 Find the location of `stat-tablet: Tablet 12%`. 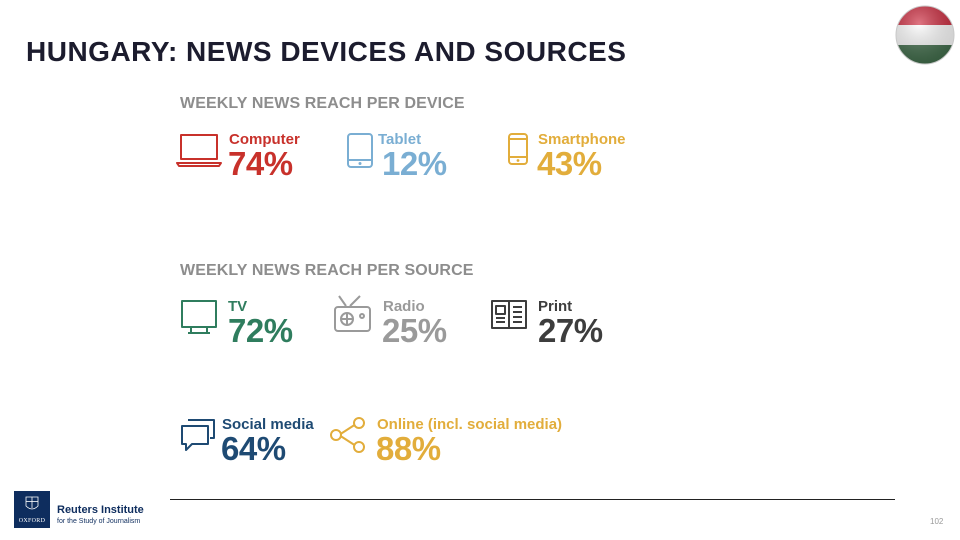

stat-tablet: Tablet 12% is located at coordinates (411, 161).